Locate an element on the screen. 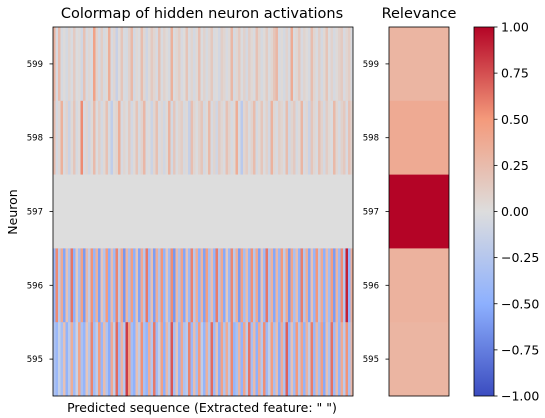  colorbar-tick-label: 0.00 is located at coordinates (515, 211).